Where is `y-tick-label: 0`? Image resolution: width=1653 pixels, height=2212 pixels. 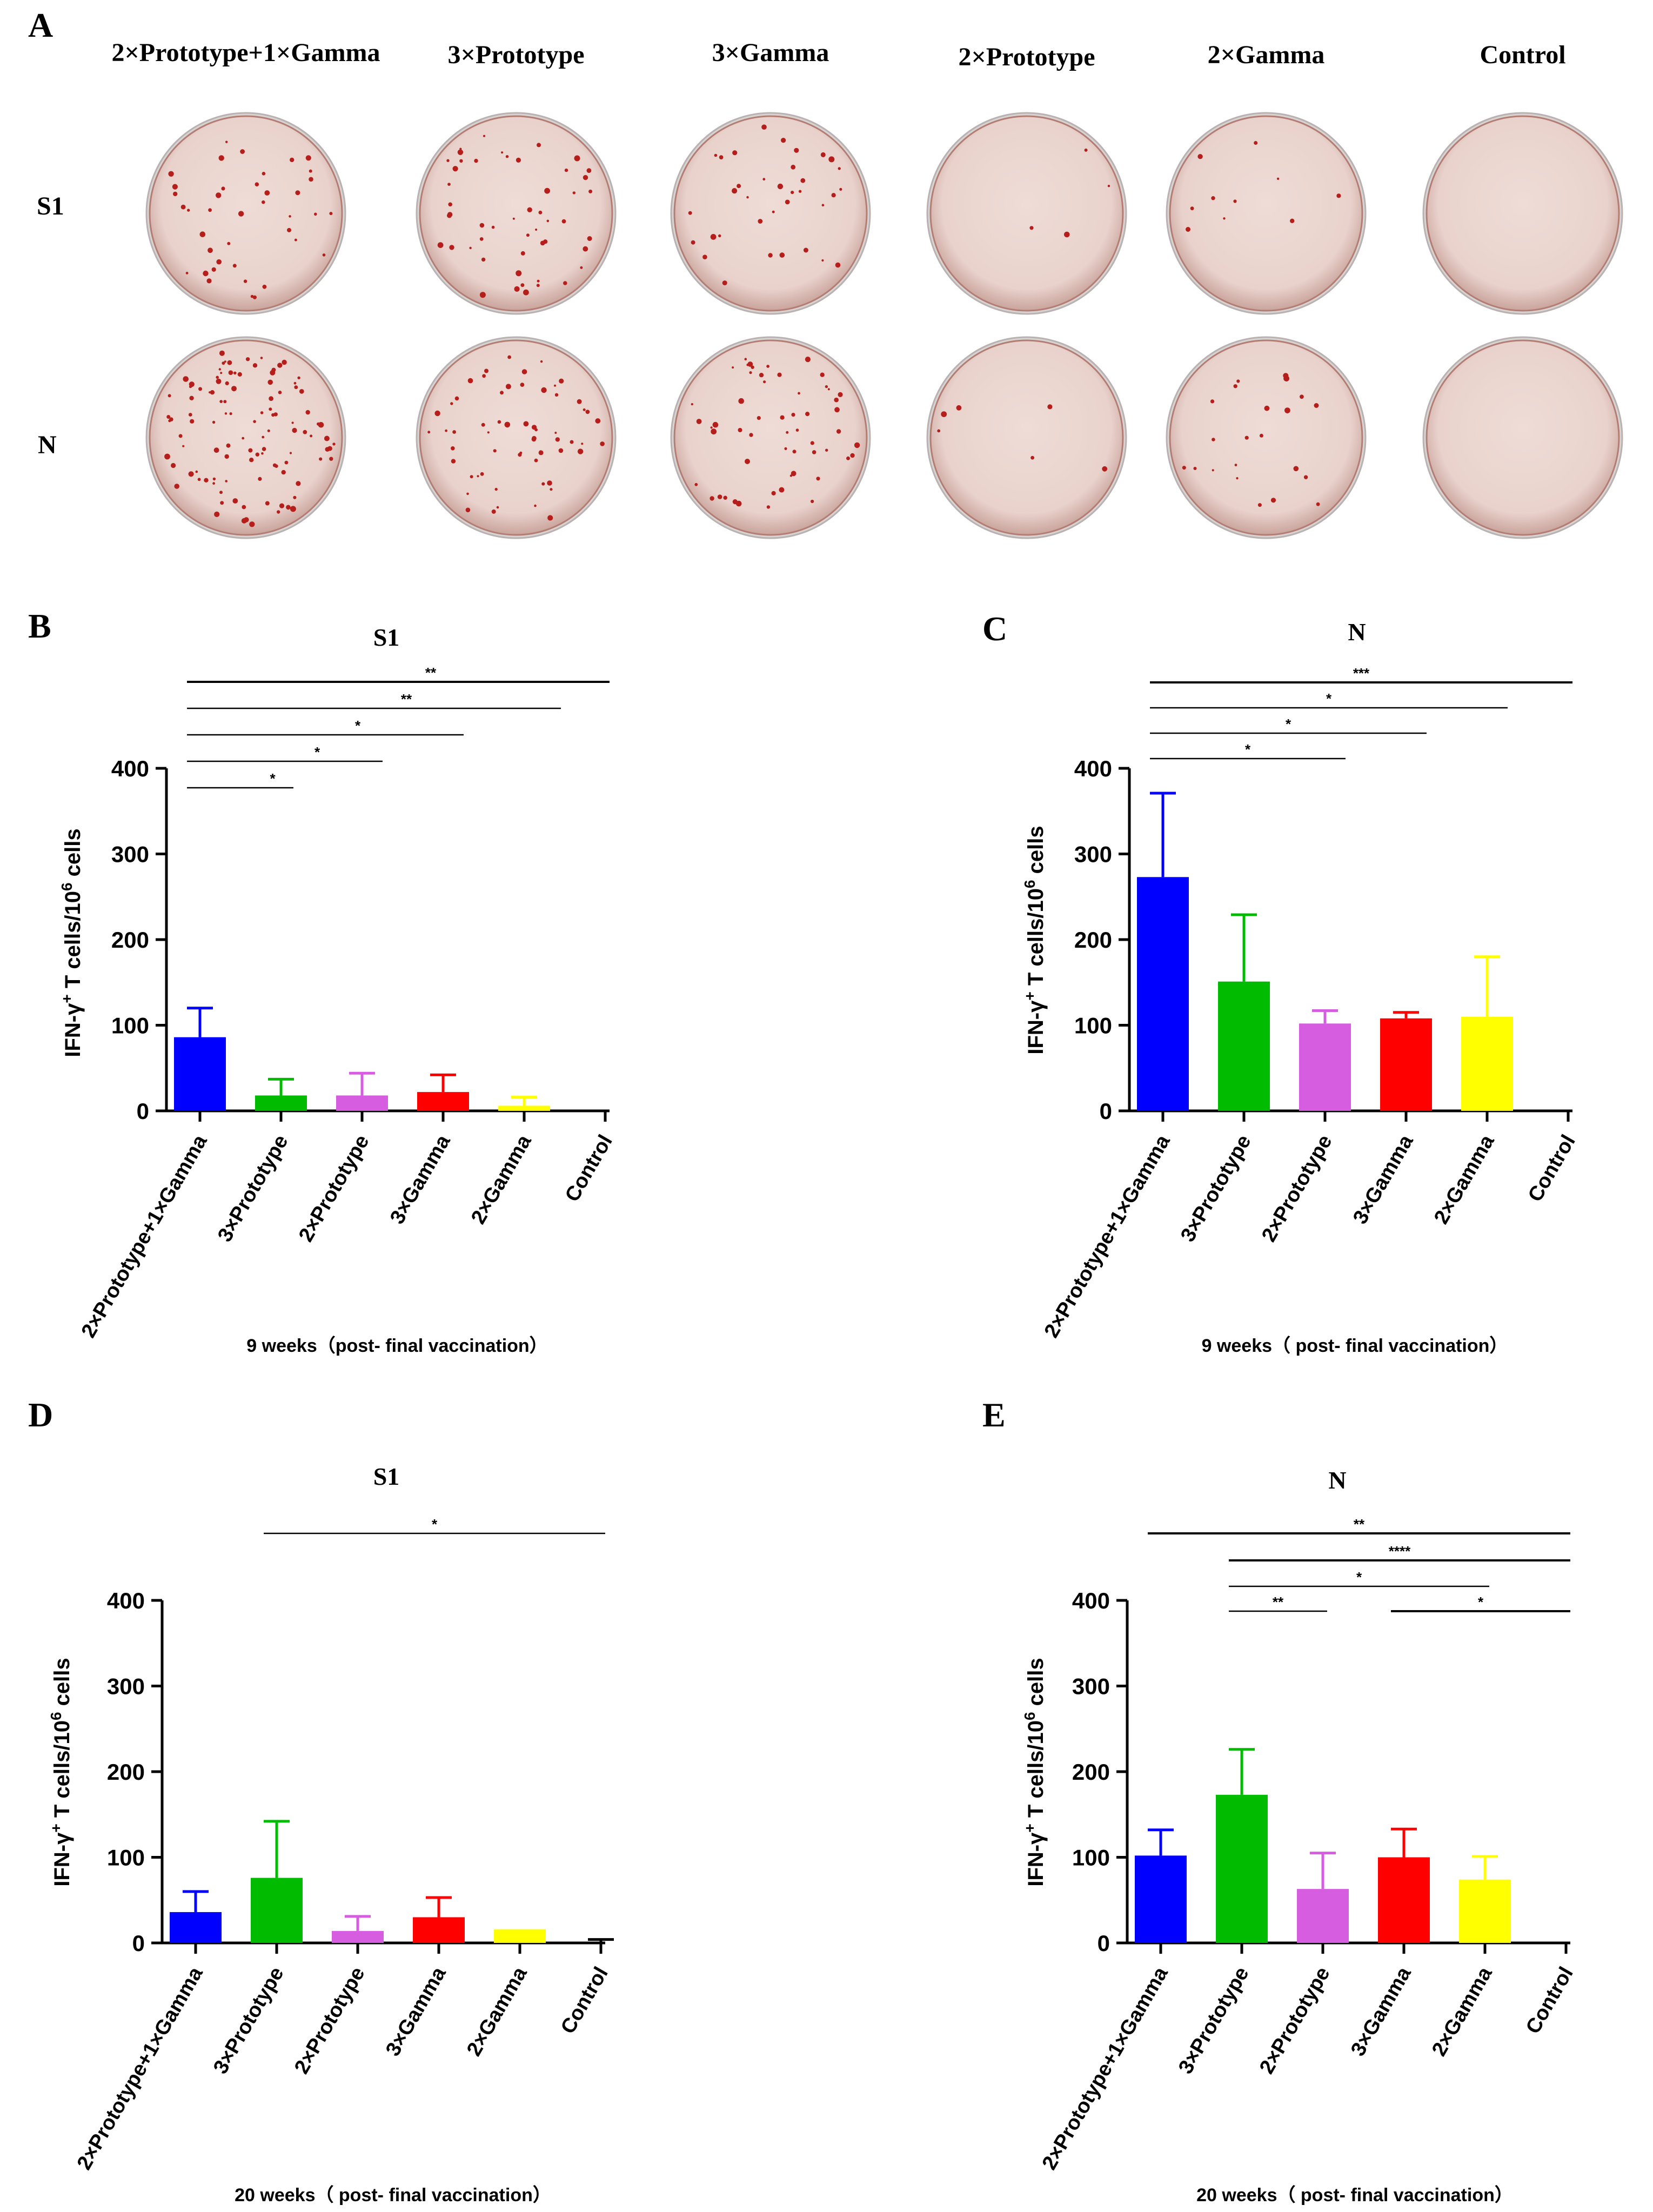 y-tick-label: 0 is located at coordinates (138, 1943).